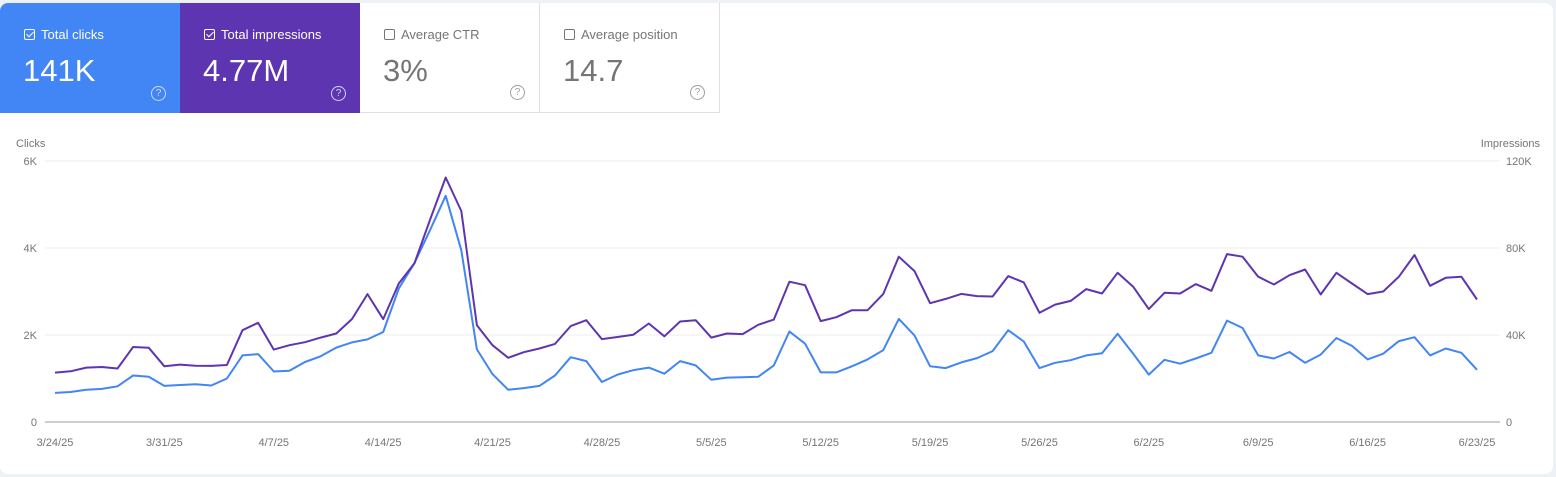 This screenshot has height=477, width=1556. Describe the element at coordinates (270, 58) in the screenshot. I see `metric-card-total-impressions: Total impressions 4.77M ?` at that location.